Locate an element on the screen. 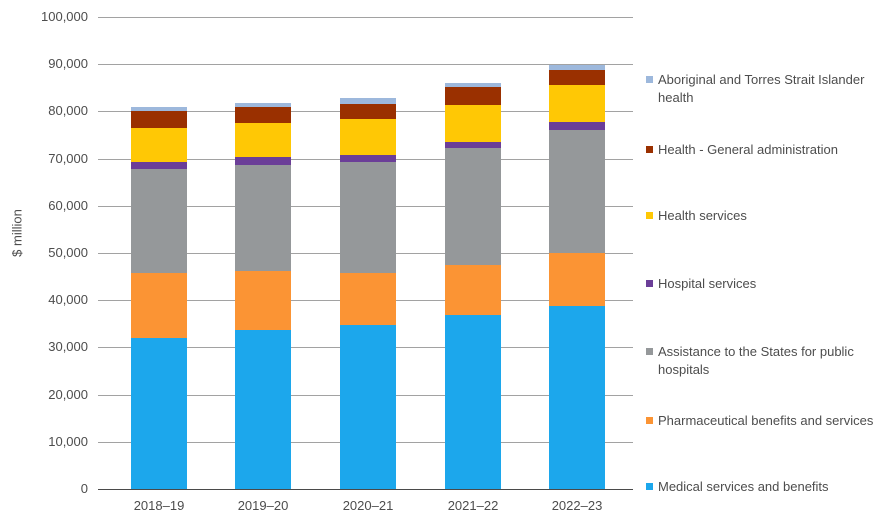 The height and width of the screenshot is (525, 892). y-tick-label-50000: 50,000 is located at coordinates (68, 252).